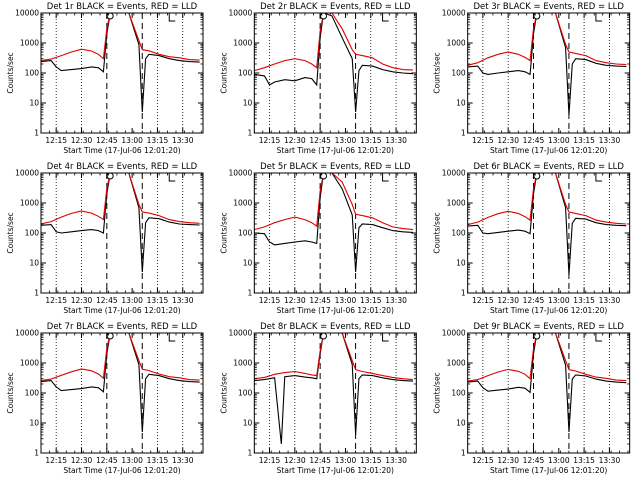 The image size is (640, 480). Describe the element at coordinates (335, 327) in the screenshot. I see `chart-title: Det 8r BLACK = Events, RED = LLD` at that location.